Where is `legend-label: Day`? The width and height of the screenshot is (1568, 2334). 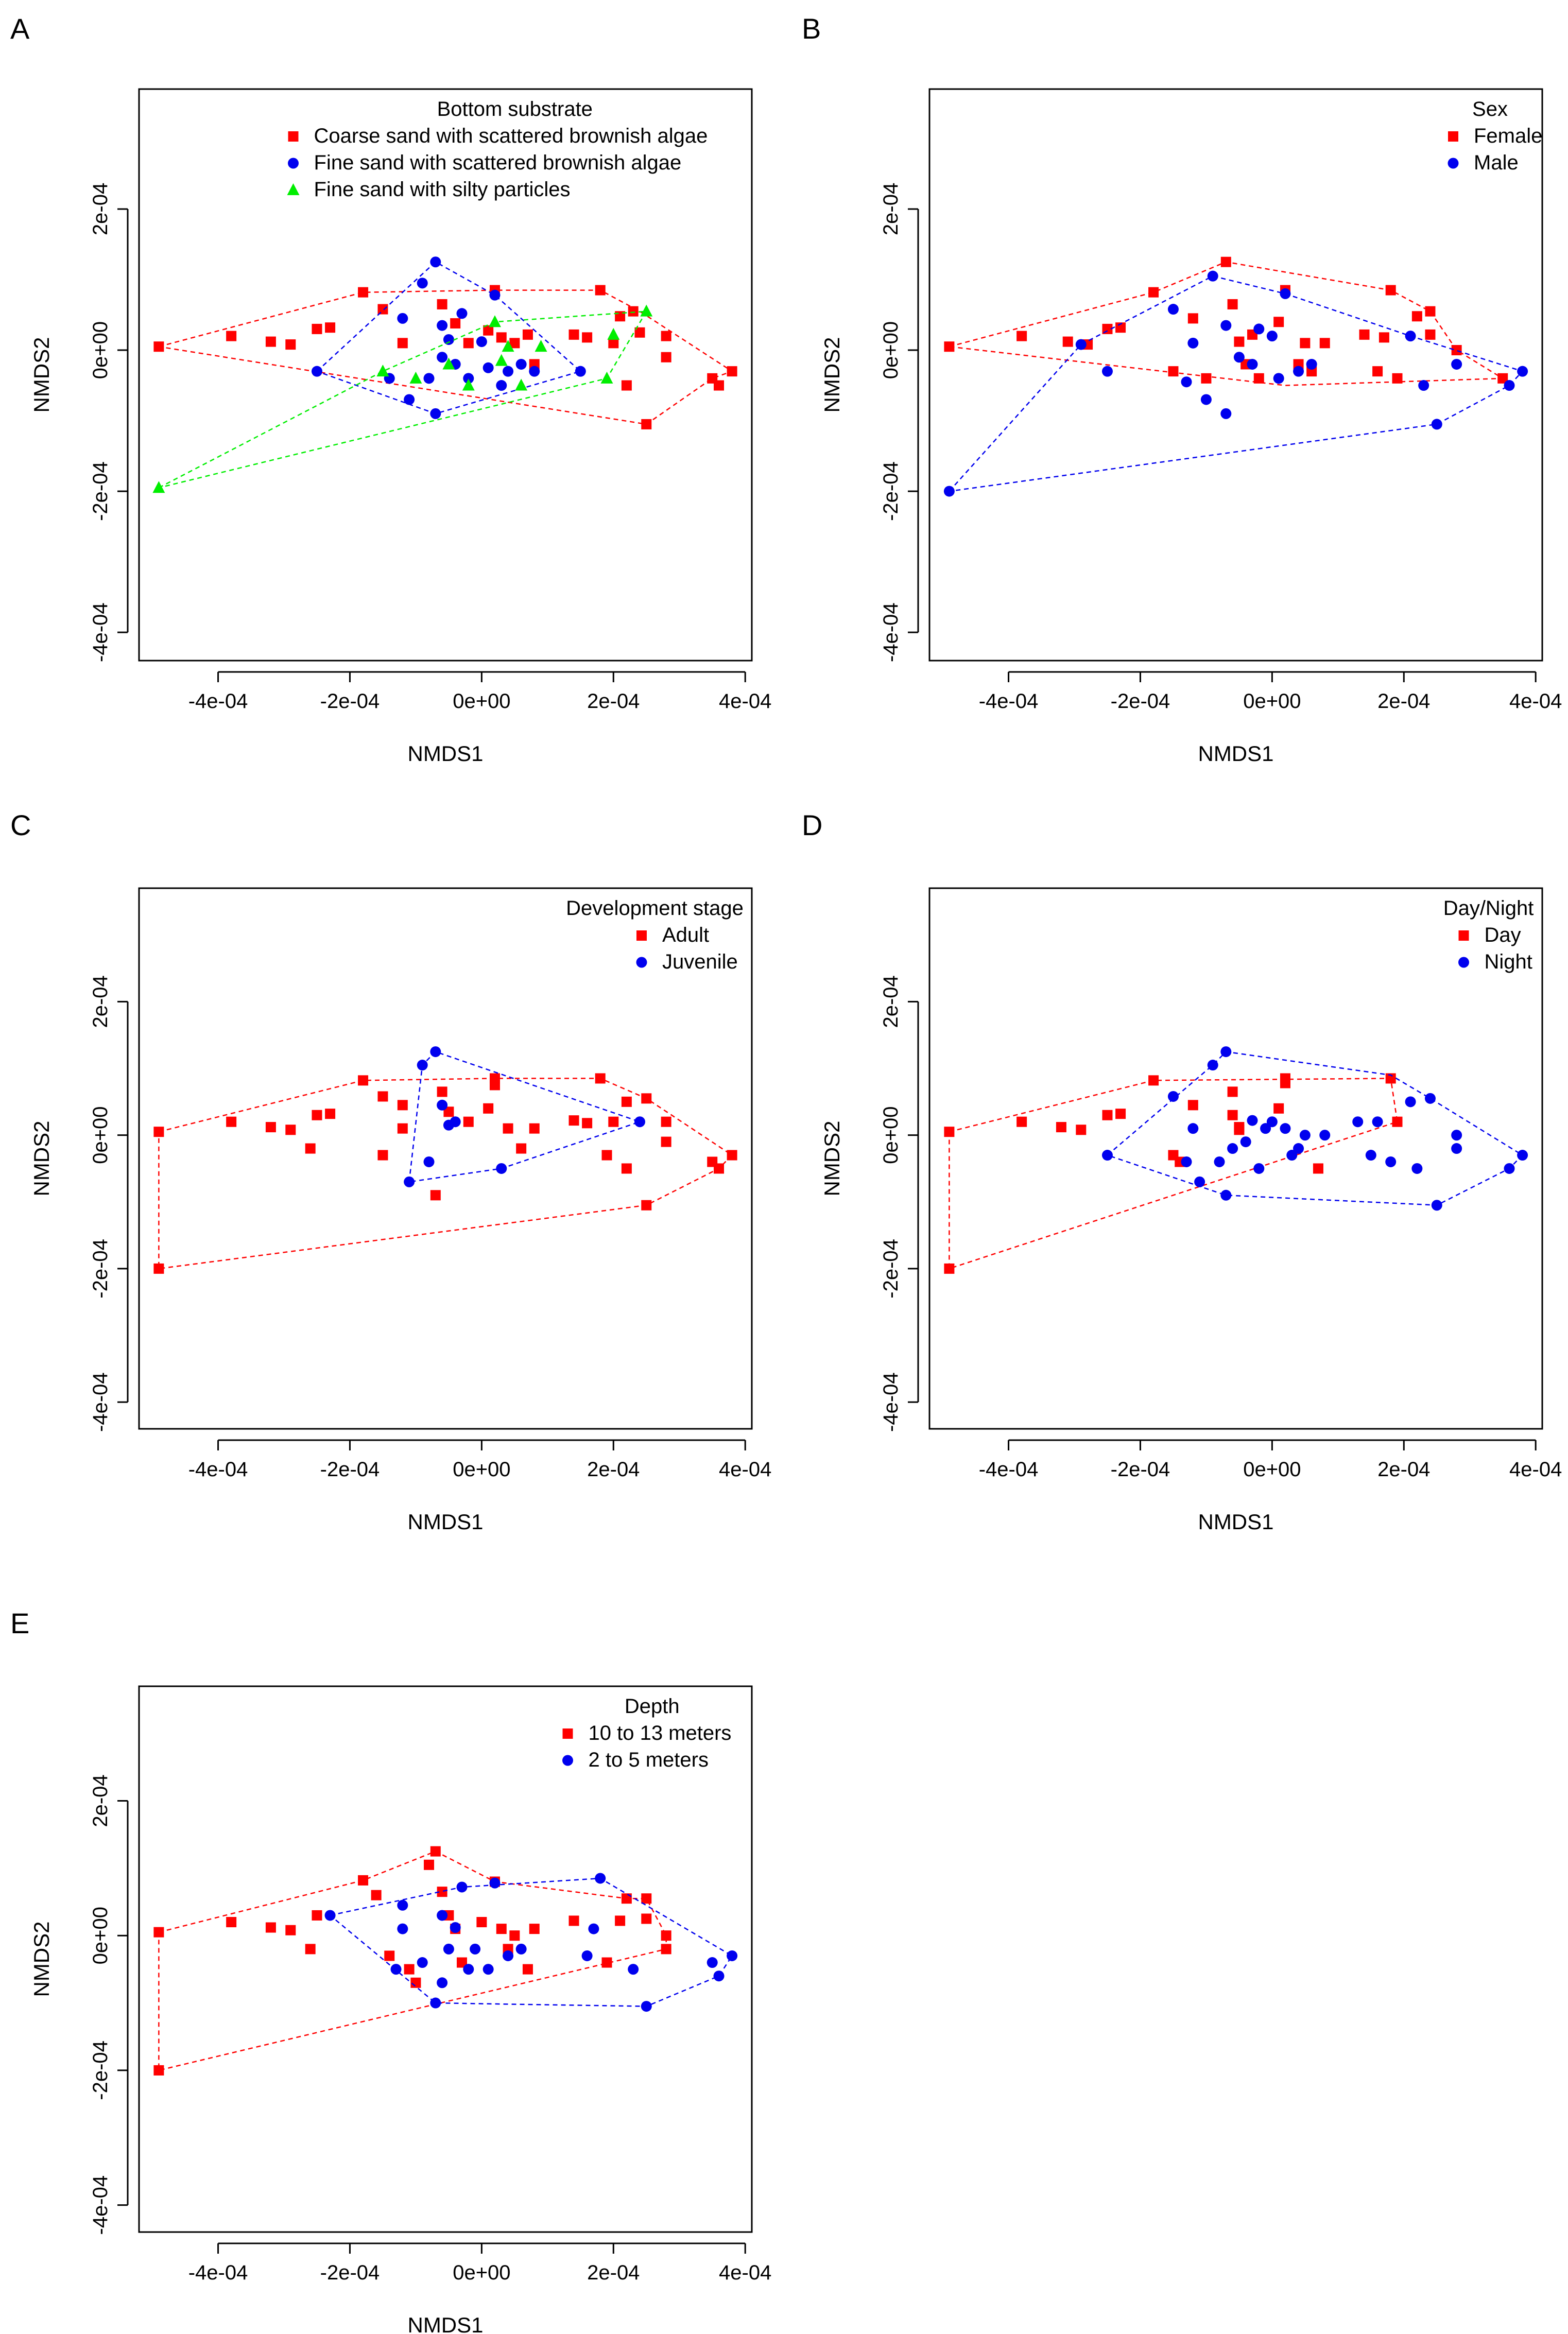 legend-label: Day is located at coordinates (1503, 935).